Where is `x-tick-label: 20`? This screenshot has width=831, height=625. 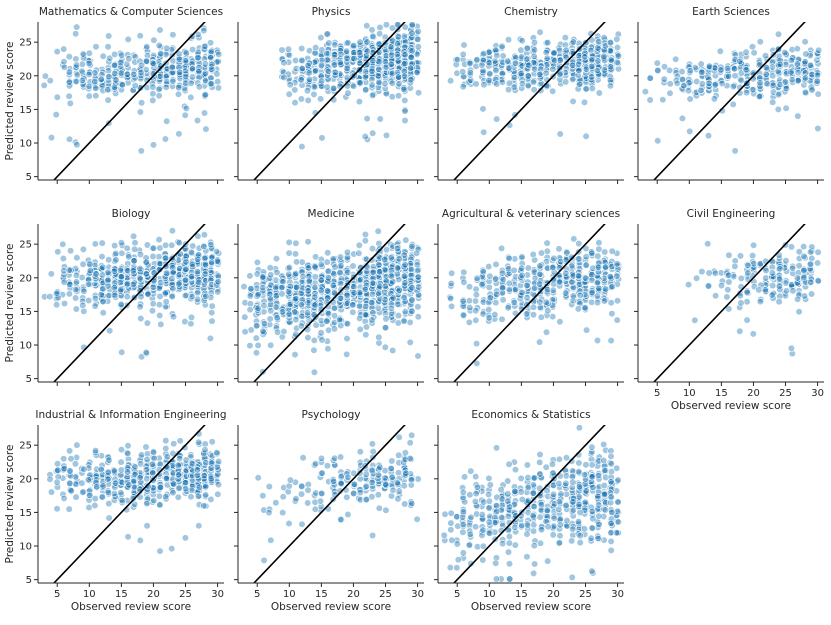
x-tick-label: 20 is located at coordinates (153, 594).